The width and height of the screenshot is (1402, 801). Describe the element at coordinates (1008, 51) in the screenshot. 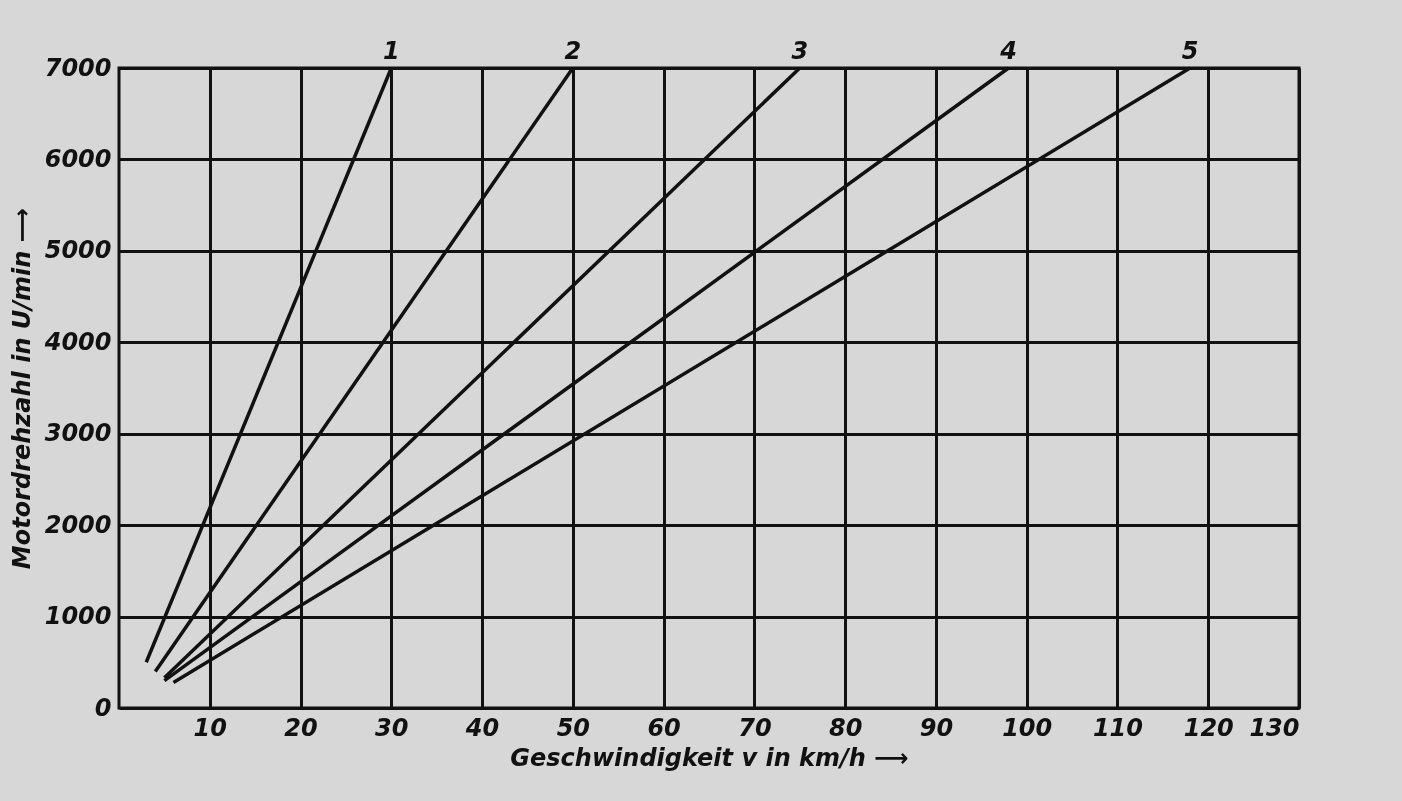

I see `series-label: 4` at that location.